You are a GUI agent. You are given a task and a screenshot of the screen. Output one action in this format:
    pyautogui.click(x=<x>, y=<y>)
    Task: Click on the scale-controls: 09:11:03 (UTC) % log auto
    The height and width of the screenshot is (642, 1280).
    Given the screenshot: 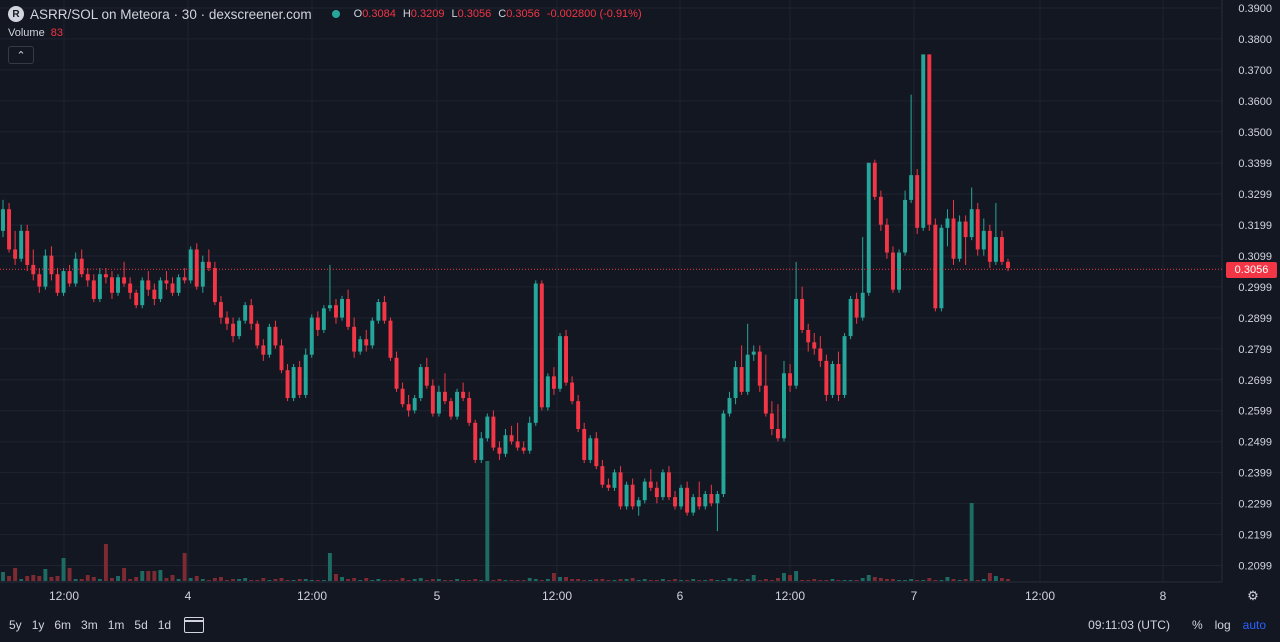 What is the action you would take?
    pyautogui.click(x=1177, y=625)
    